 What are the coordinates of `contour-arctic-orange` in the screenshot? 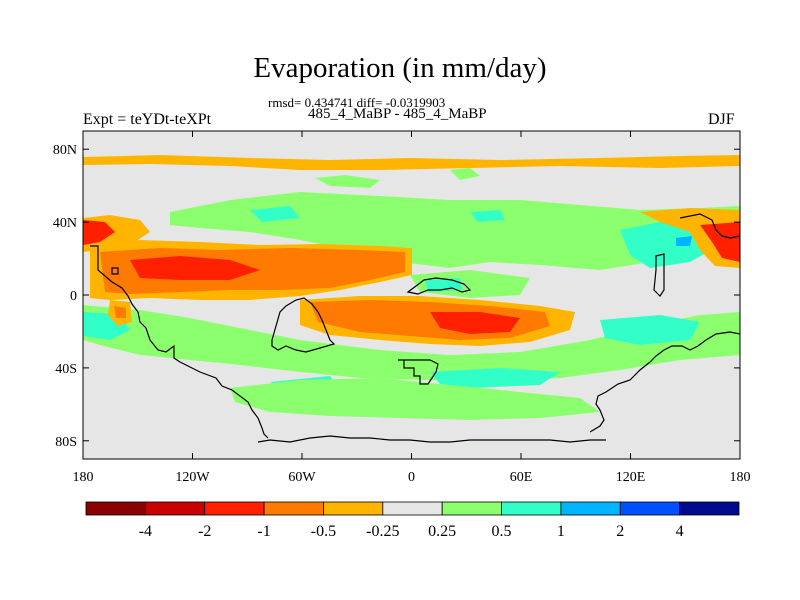 It's located at (411, 162).